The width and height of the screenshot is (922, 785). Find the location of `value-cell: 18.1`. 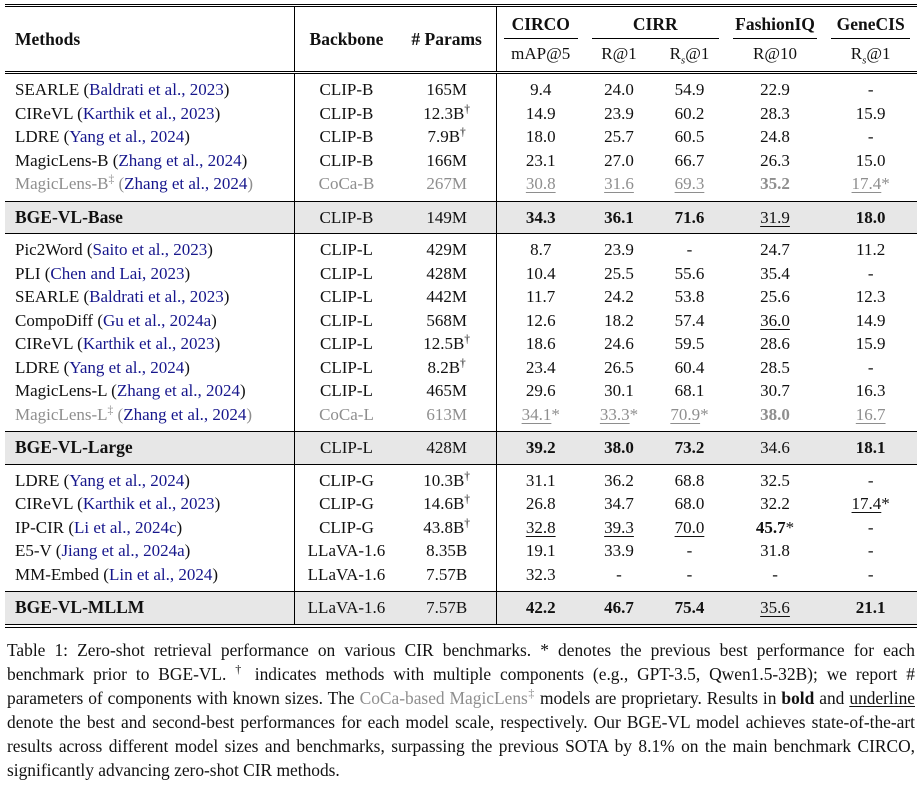

value-cell: 18.1 is located at coordinates (870, 448).